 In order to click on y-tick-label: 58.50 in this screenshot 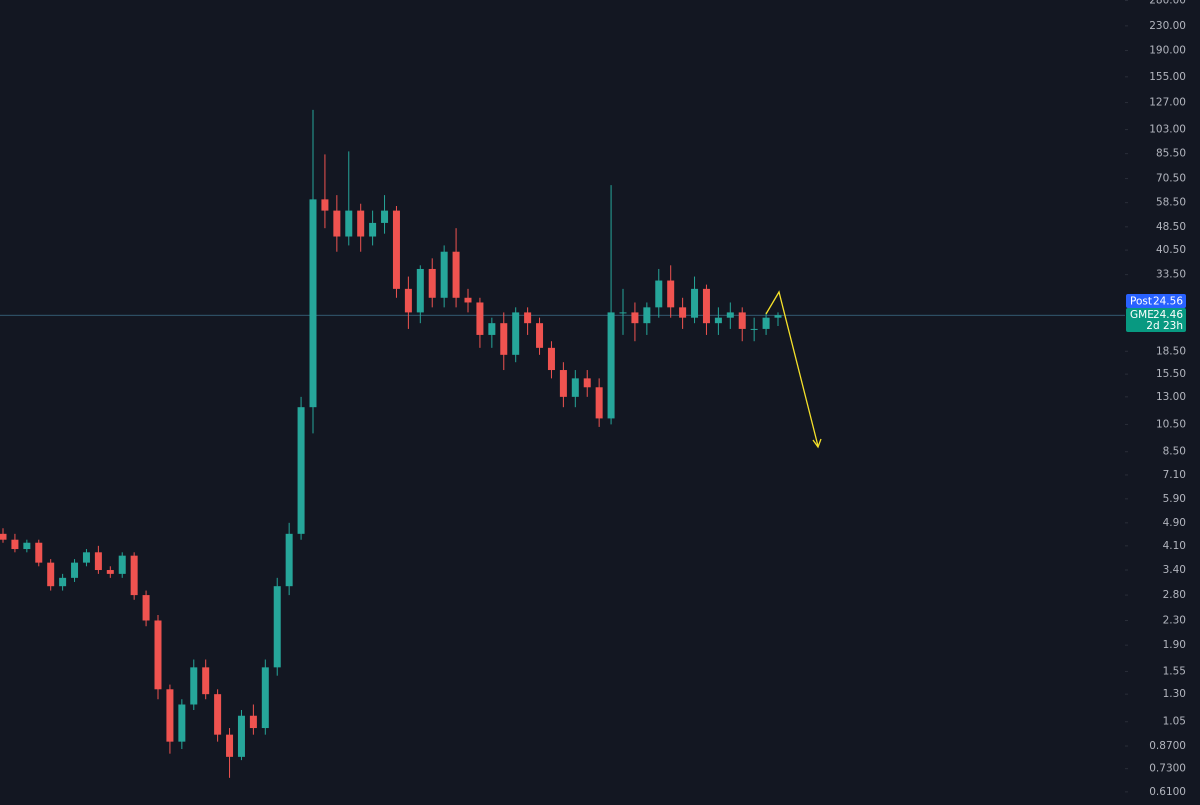, I will do `click(1171, 203)`.